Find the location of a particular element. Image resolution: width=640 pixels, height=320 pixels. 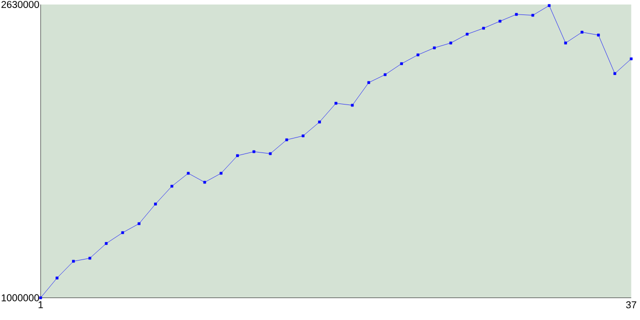

y-tick-label: 1000000 is located at coordinates (21, 298).